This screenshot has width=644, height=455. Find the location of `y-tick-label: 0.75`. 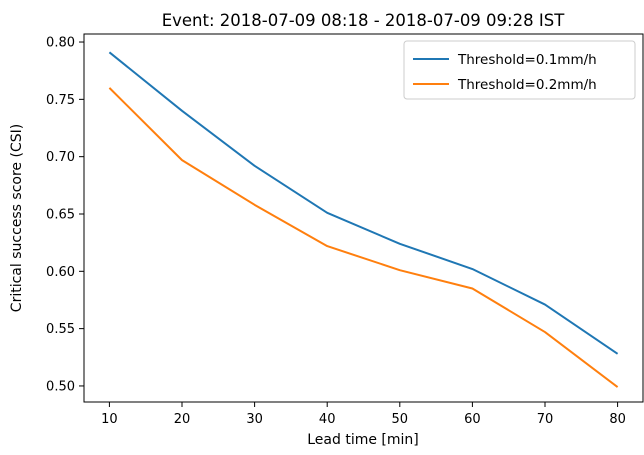

y-tick-label: 0.75 is located at coordinates (60, 100).